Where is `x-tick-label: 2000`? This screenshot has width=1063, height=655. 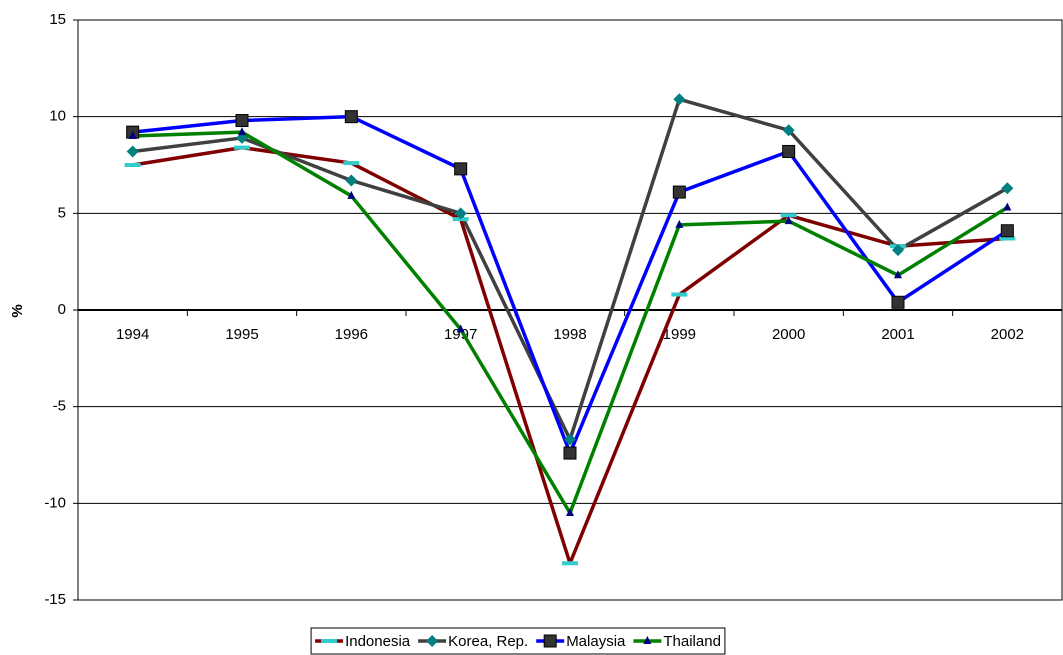
x-tick-label: 2000 is located at coordinates (788, 334).